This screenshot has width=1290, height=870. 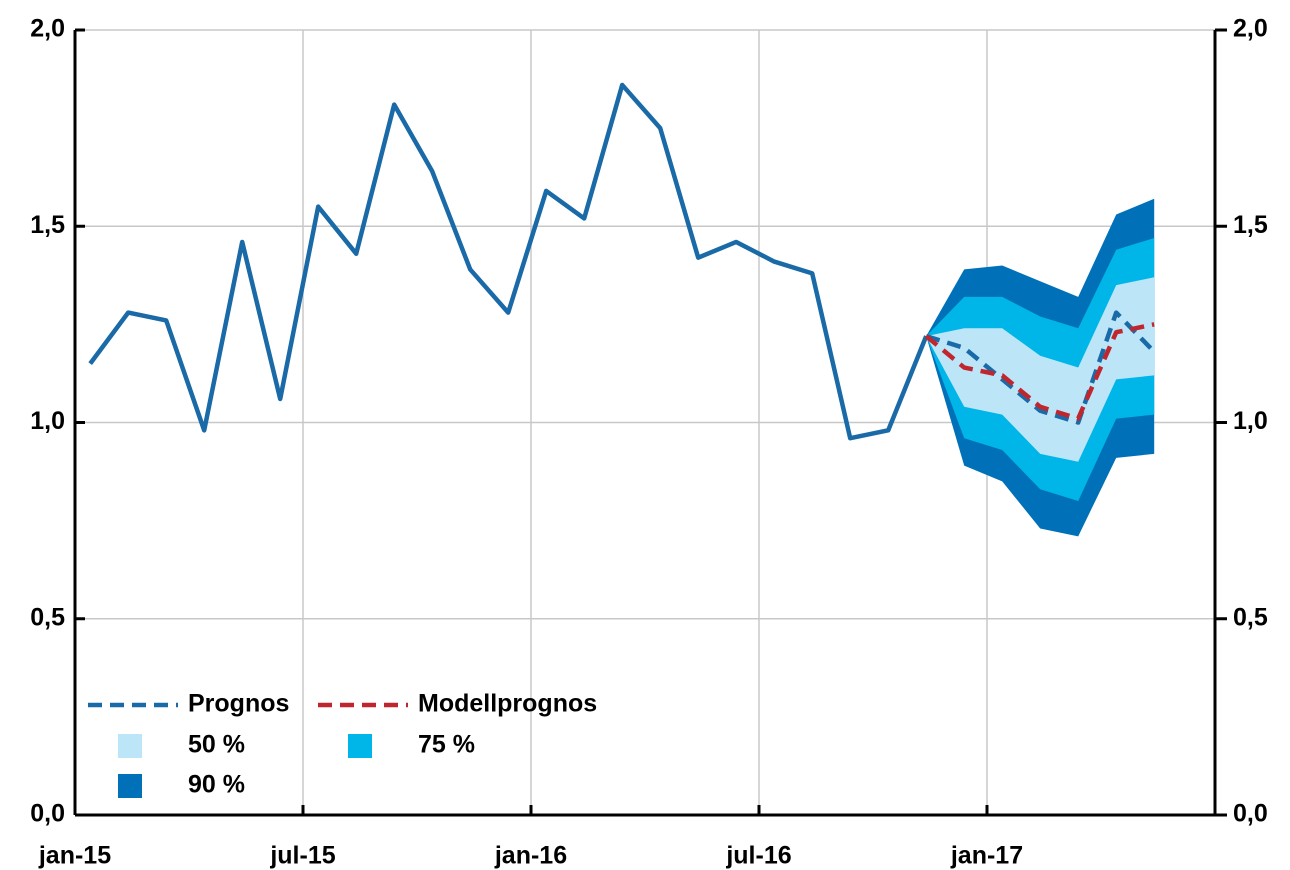 What do you see at coordinates (1250, 225) in the screenshot?
I see `y2-tick-label: 1,5` at bounding box center [1250, 225].